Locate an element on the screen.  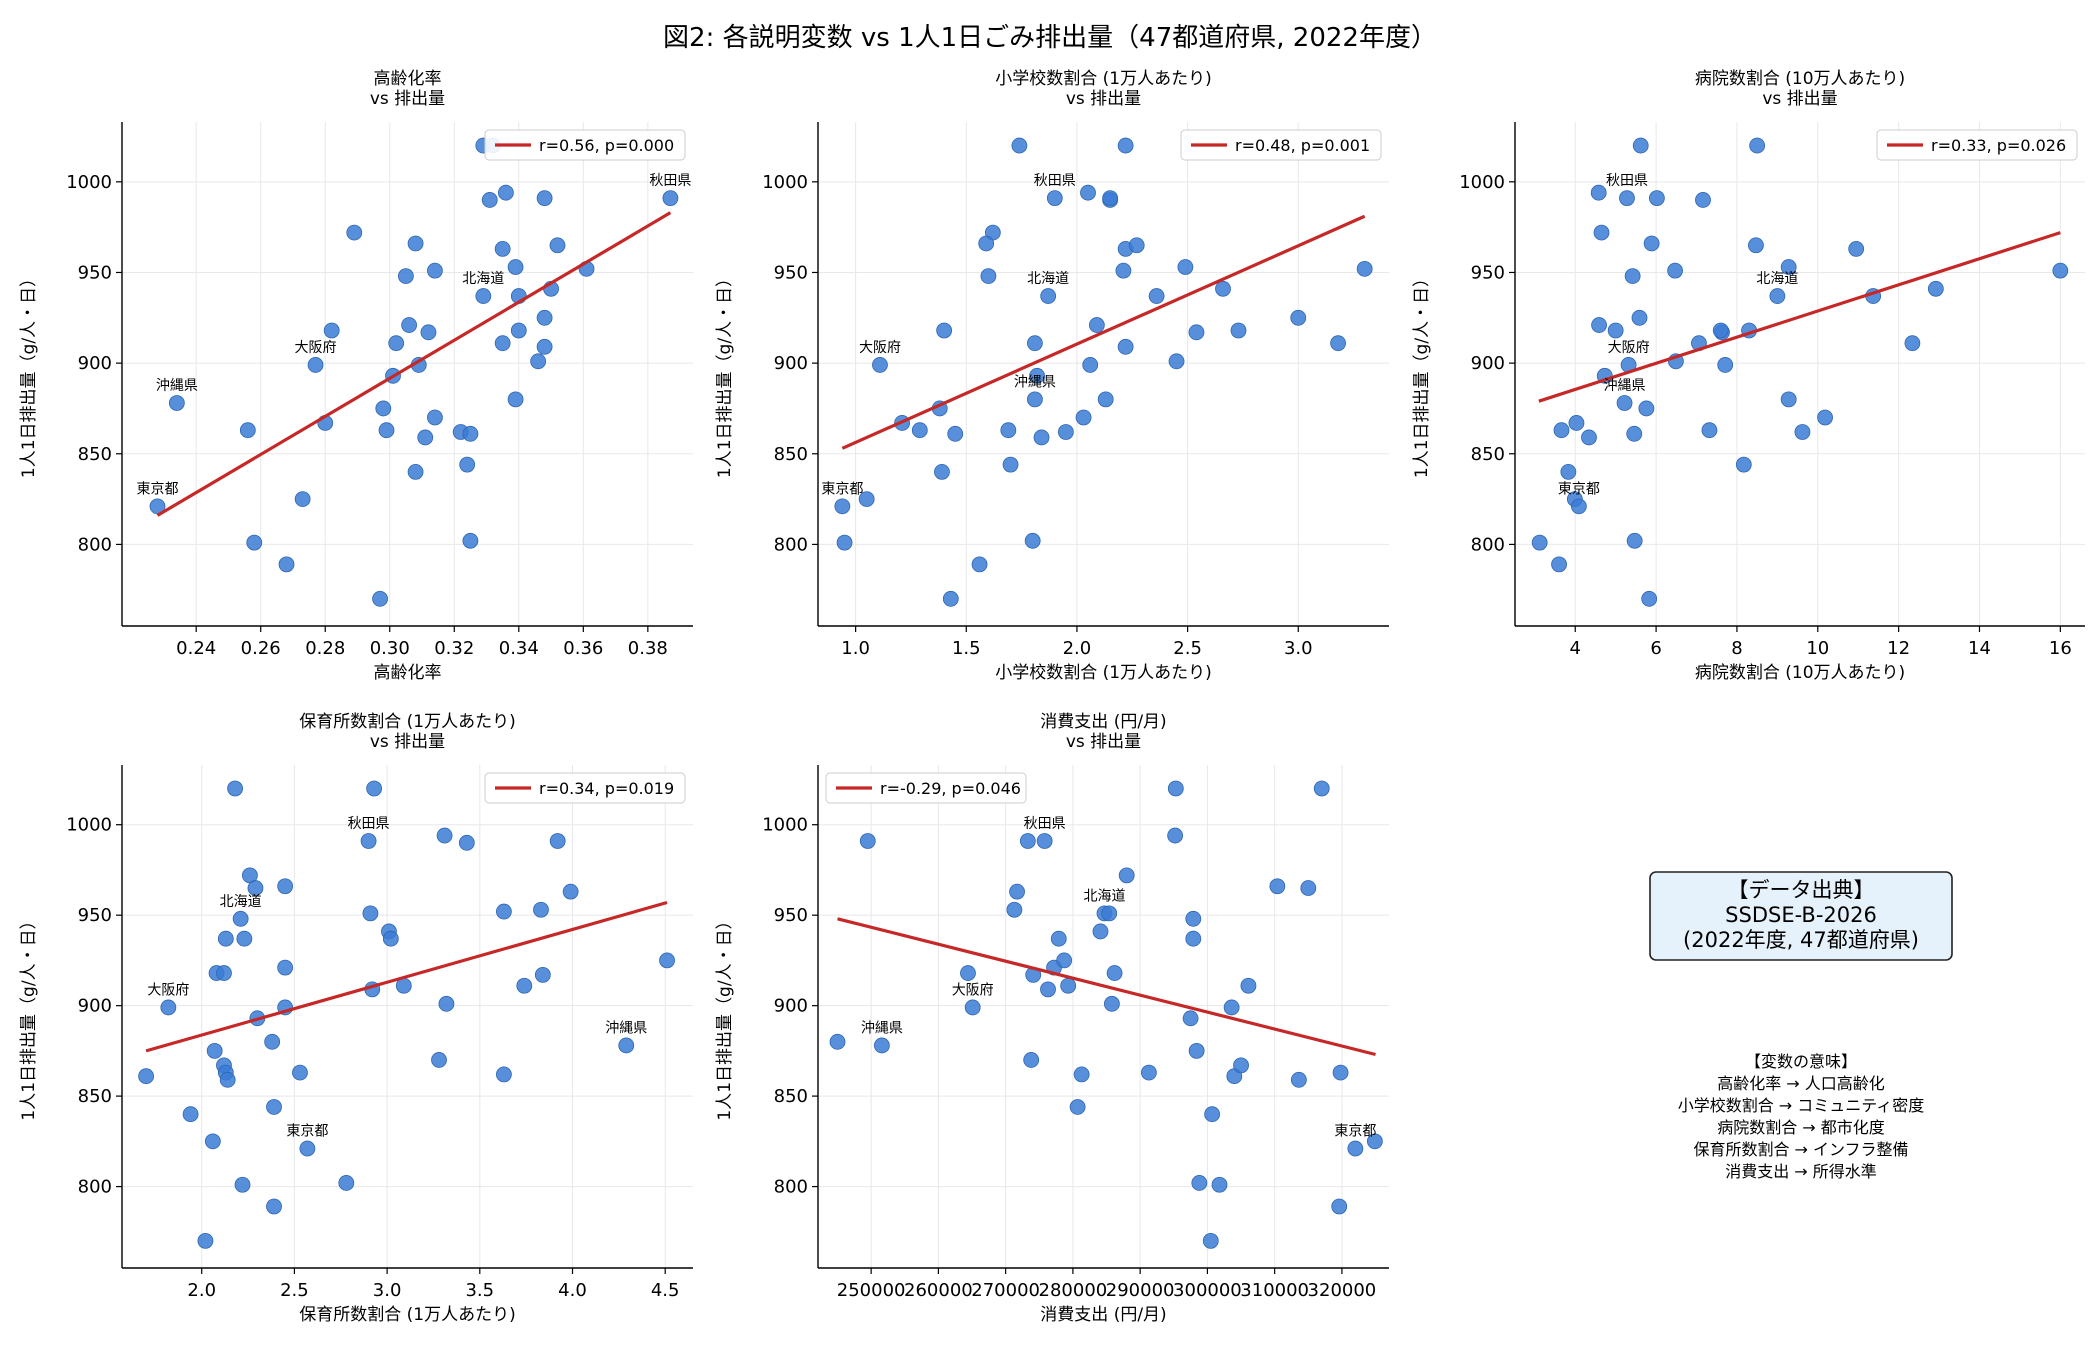
source-box-scope: (2022年度, 47都道府県) is located at coordinates (1801, 940).